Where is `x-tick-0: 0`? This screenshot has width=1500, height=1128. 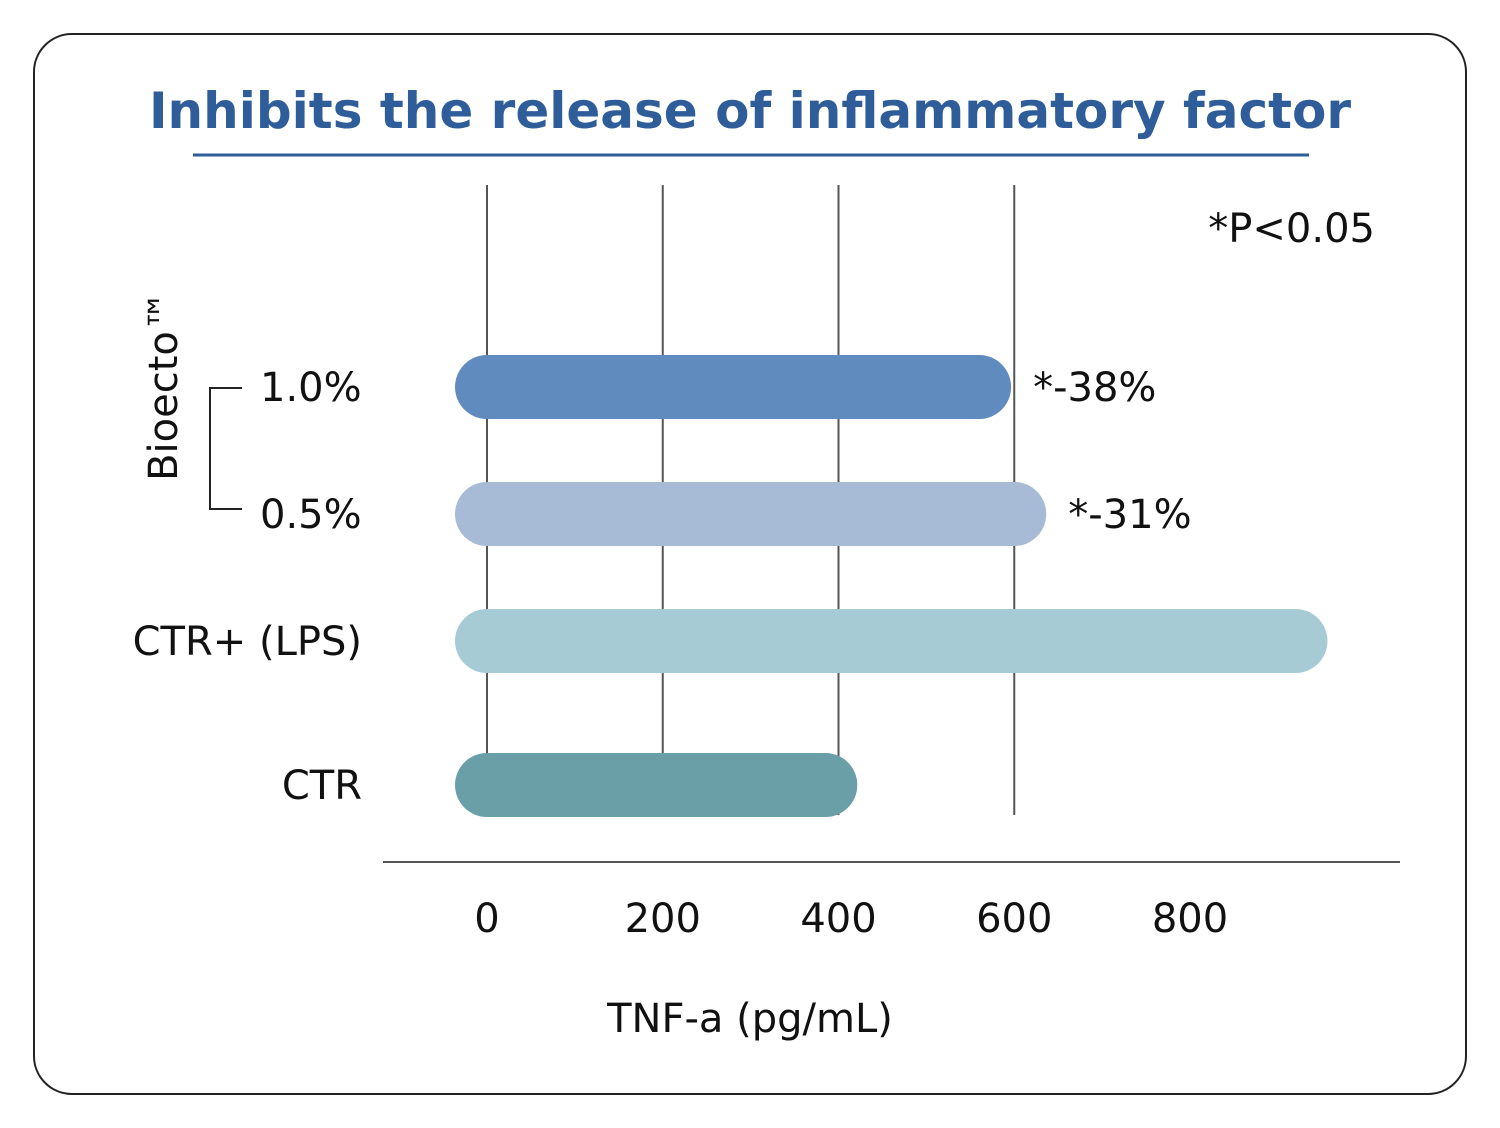
x-tick-0: 0 is located at coordinates (486, 919).